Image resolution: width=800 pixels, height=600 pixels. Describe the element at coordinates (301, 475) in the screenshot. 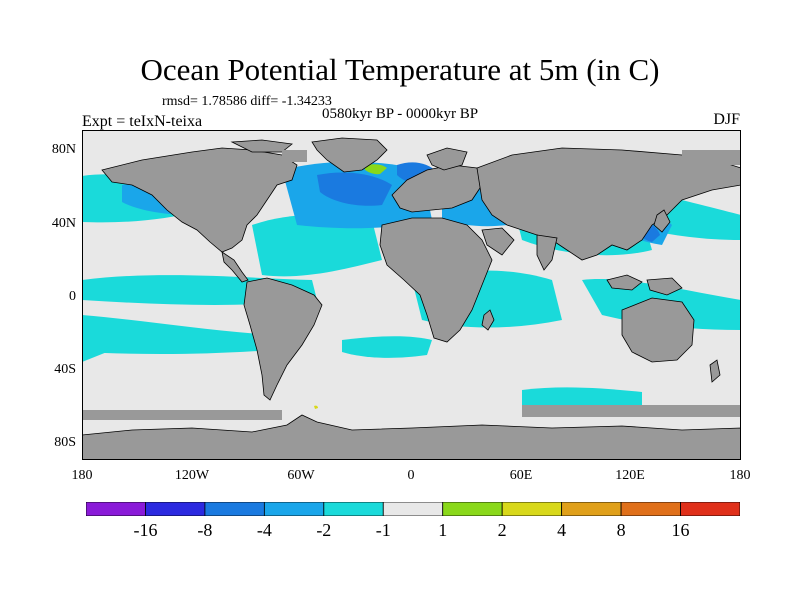

I see `xtick-60w: 60W` at that location.